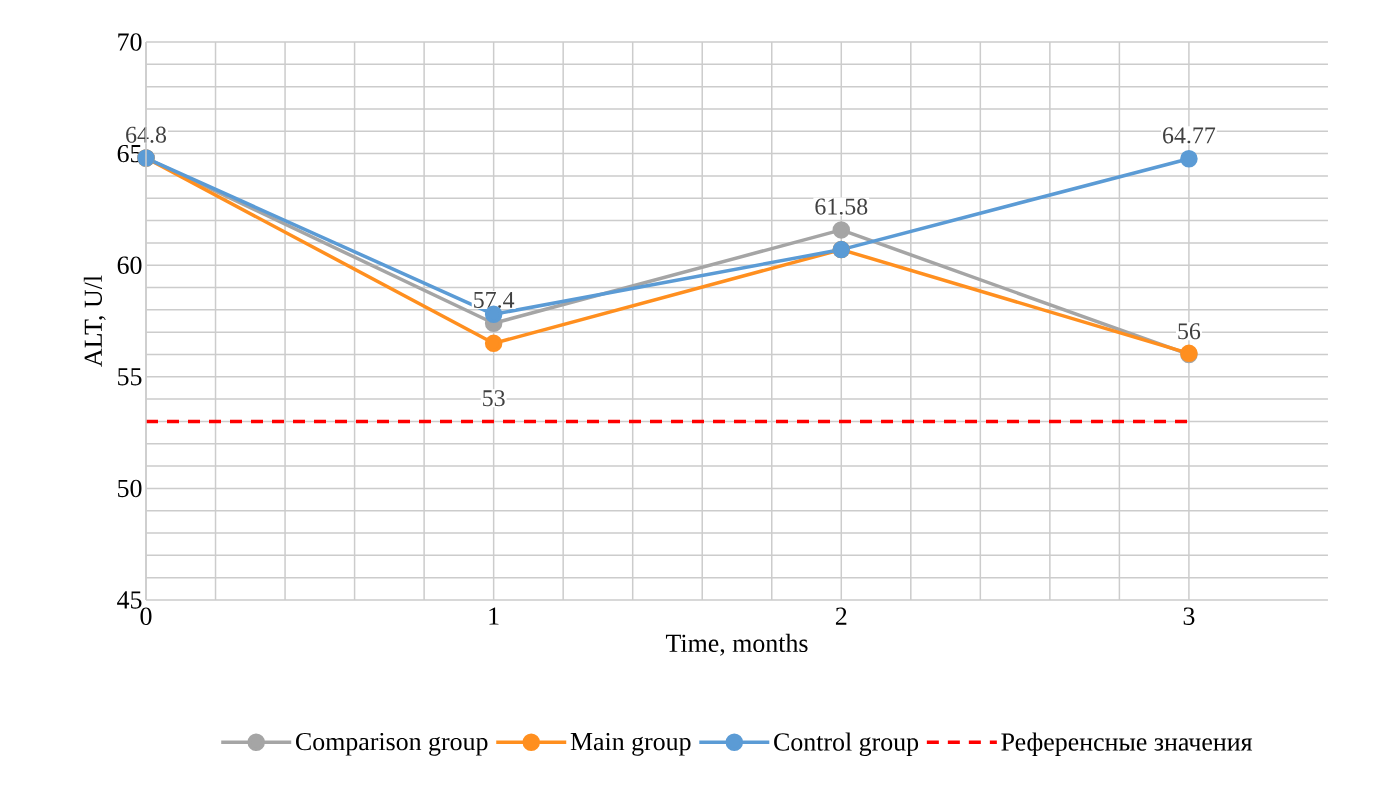 The image size is (1378, 794). I want to click on data-label: 61.58, so click(841, 206).